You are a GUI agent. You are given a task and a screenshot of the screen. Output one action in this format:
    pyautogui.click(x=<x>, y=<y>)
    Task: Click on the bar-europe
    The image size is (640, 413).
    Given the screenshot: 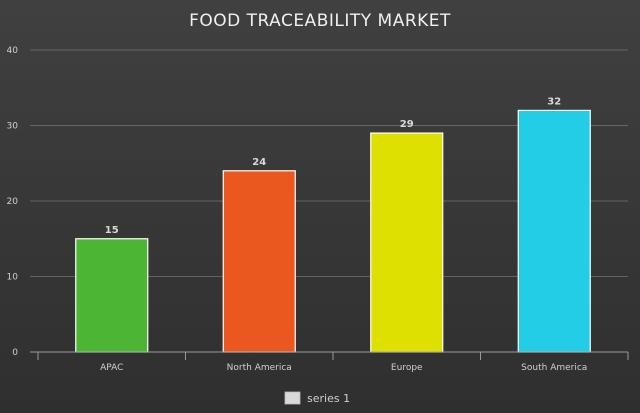 What is the action you would take?
    pyautogui.click(x=407, y=242)
    